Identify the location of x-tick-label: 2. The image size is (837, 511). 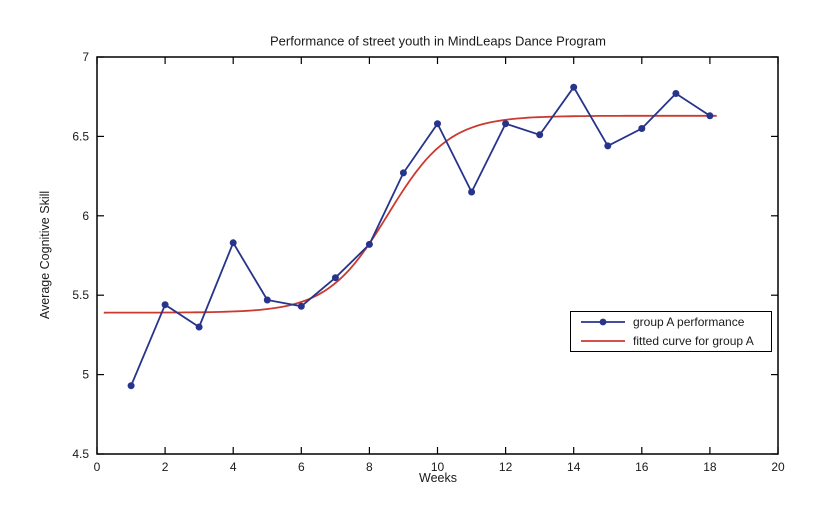
(165, 467).